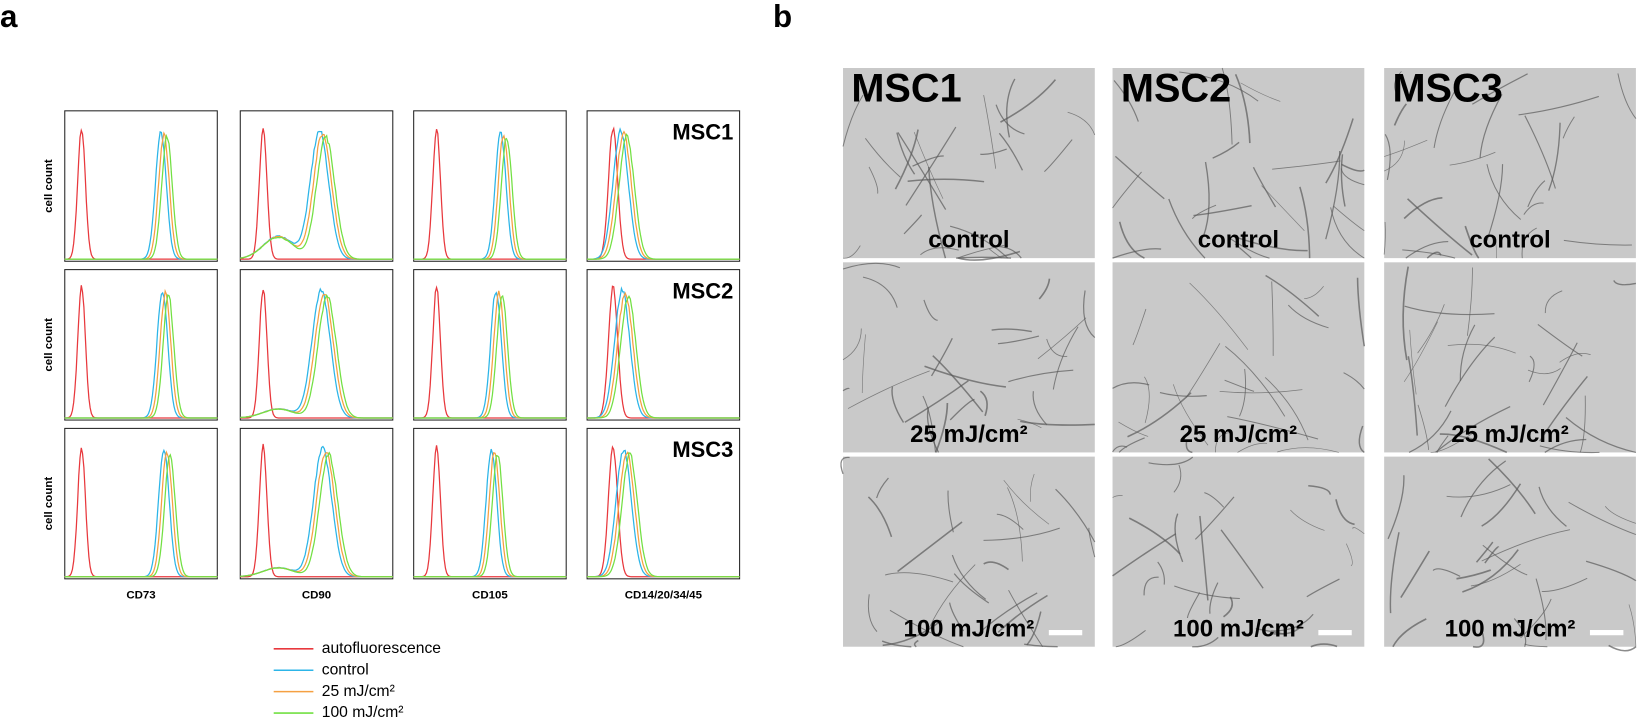 The image size is (1638, 721). What do you see at coordinates (358, 691) in the screenshot?
I see `legend-label: 25 mJ/cm²` at bounding box center [358, 691].